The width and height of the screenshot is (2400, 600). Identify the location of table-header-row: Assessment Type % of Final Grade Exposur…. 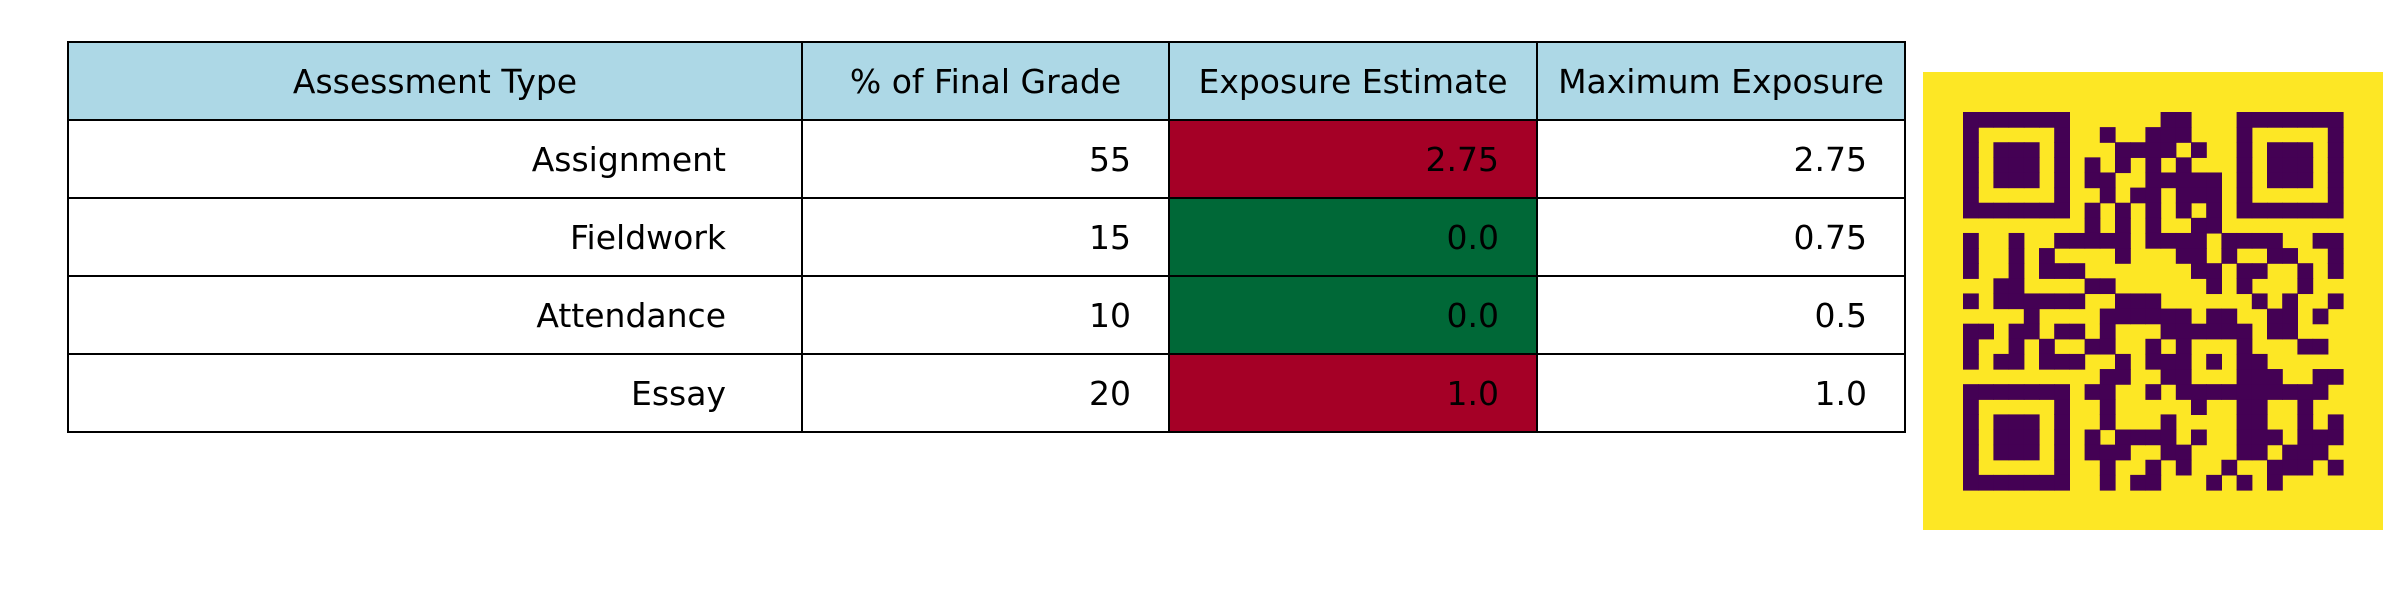
(986, 81).